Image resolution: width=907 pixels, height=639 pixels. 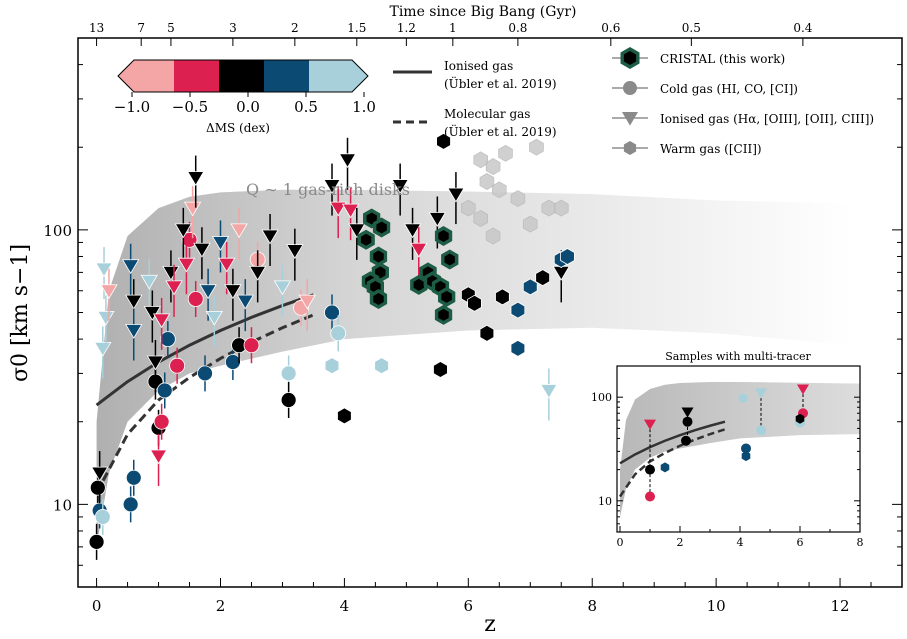 What do you see at coordinates (356, 28) in the screenshot?
I see `top-tick-label: 1.5` at bounding box center [356, 28].